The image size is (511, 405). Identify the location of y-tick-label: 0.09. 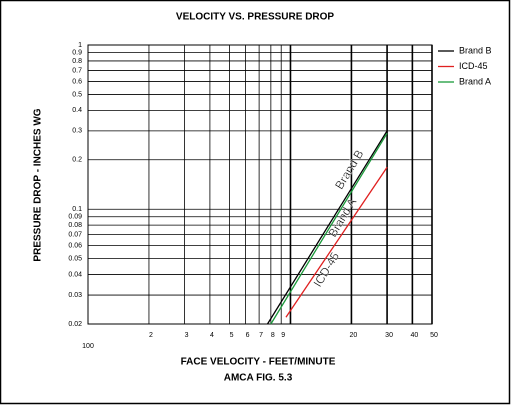
(75, 217).